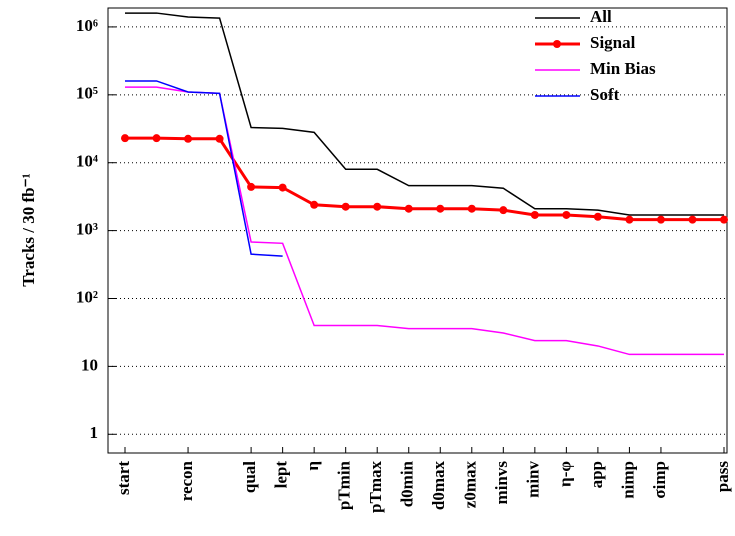  I want to click on x-tick-label: qual, so click(249, 477).